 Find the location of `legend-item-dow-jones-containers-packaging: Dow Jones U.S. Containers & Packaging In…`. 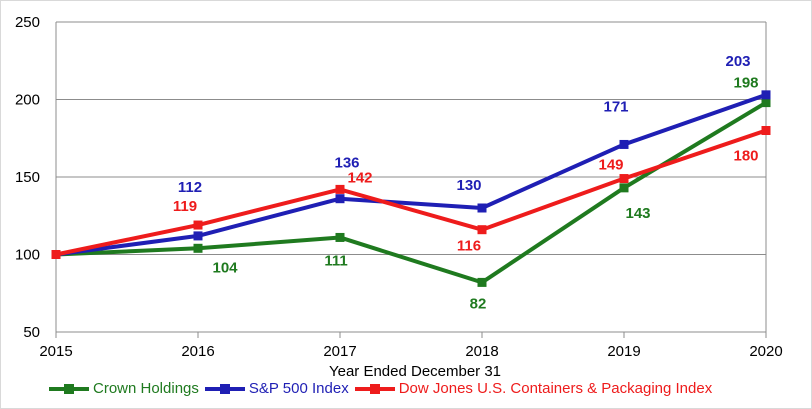

legend-item-dow-jones-containers-packaging: Dow Jones U.S. Containers & Packaging In… is located at coordinates (533, 388).